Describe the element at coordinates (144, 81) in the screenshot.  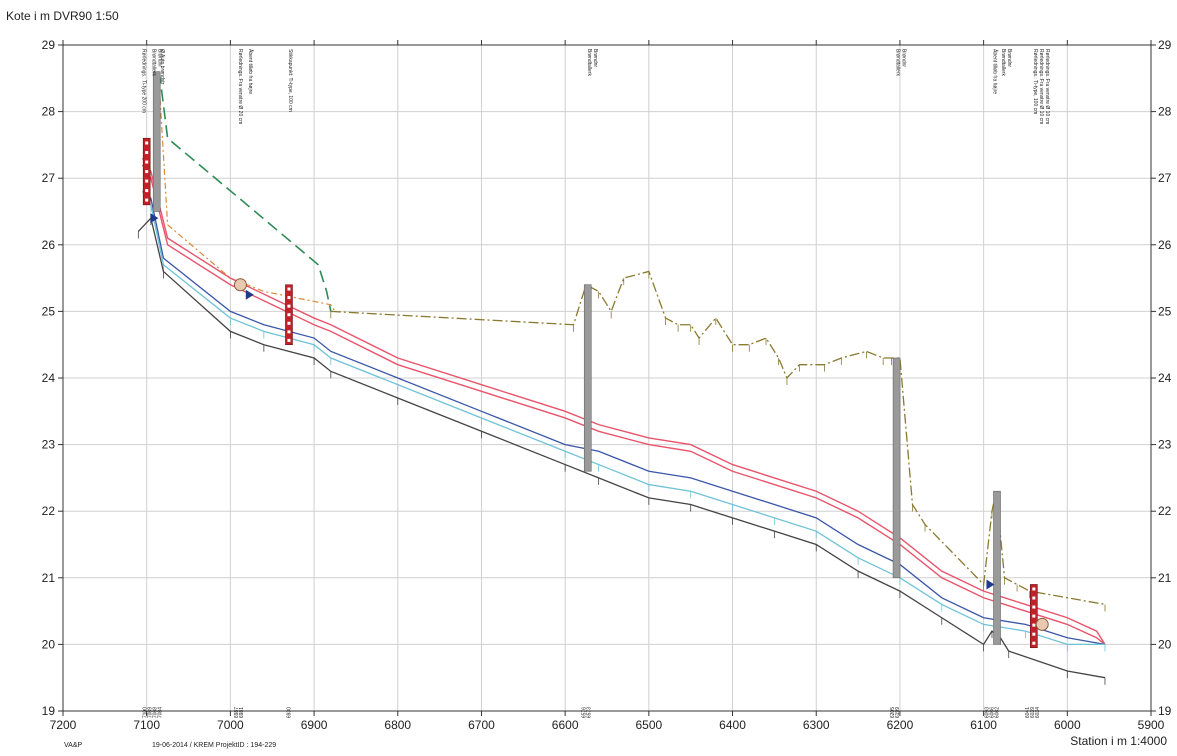
I see `top-annotation: Rørlednings.: Ti-type 200 cm` at that location.